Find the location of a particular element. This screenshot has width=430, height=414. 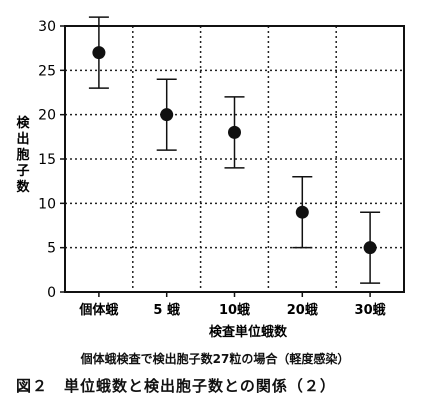

y-tick-label: 10 is located at coordinates (47, 204).